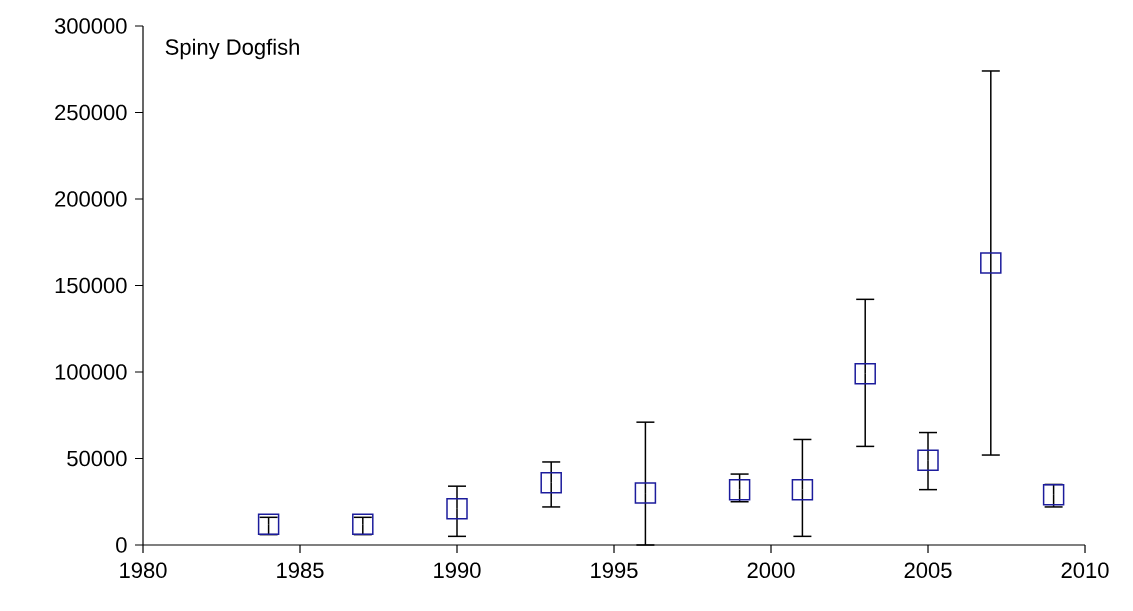  Describe the element at coordinates (91, 112) in the screenshot. I see `y-tick-label: 250000` at that location.